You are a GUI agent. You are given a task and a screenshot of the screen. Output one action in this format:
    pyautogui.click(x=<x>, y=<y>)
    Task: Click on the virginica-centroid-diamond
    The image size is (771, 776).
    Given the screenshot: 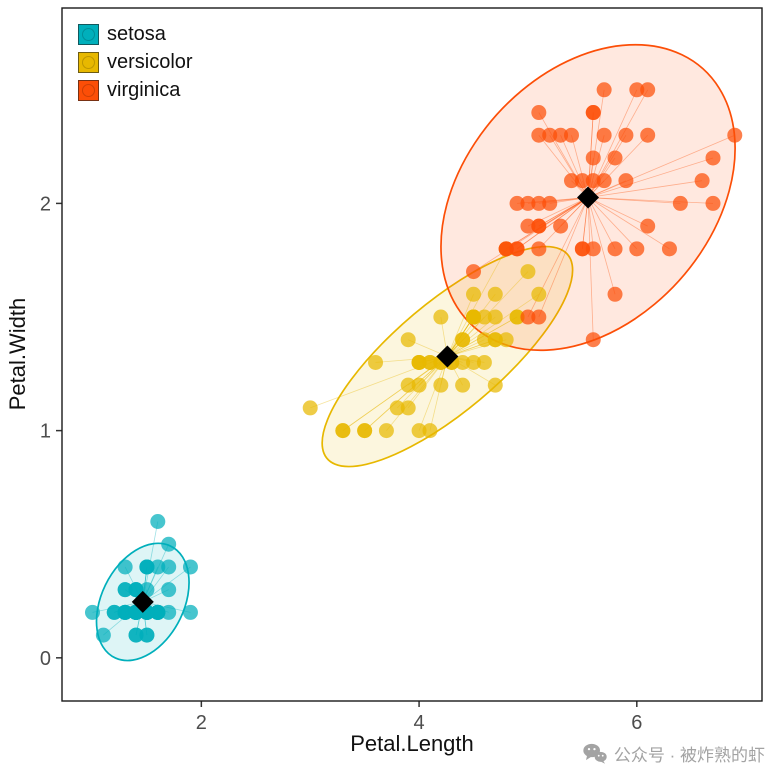 What is the action you would take?
    pyautogui.click(x=588, y=197)
    